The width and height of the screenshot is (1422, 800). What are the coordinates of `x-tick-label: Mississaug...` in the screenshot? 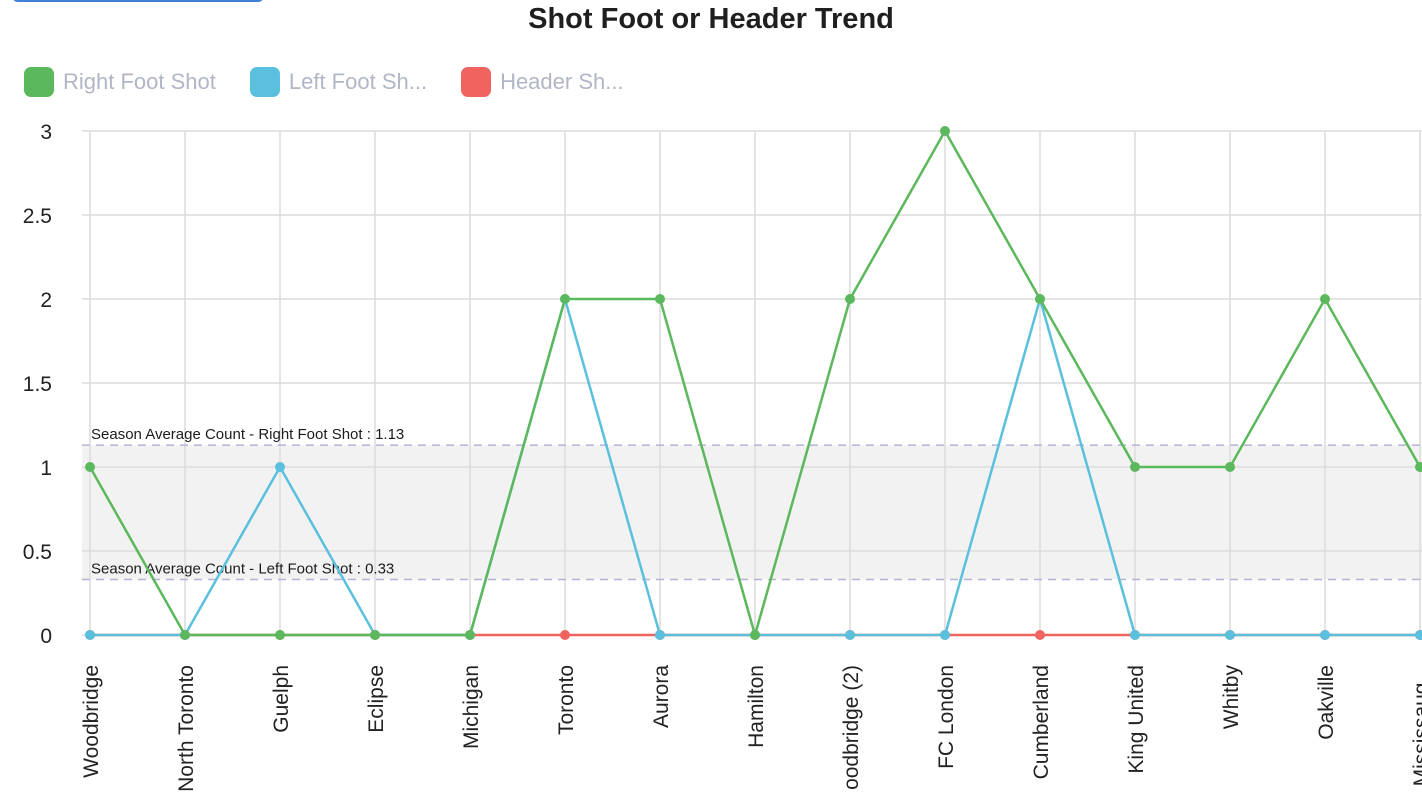 It's located at (1416, 725).